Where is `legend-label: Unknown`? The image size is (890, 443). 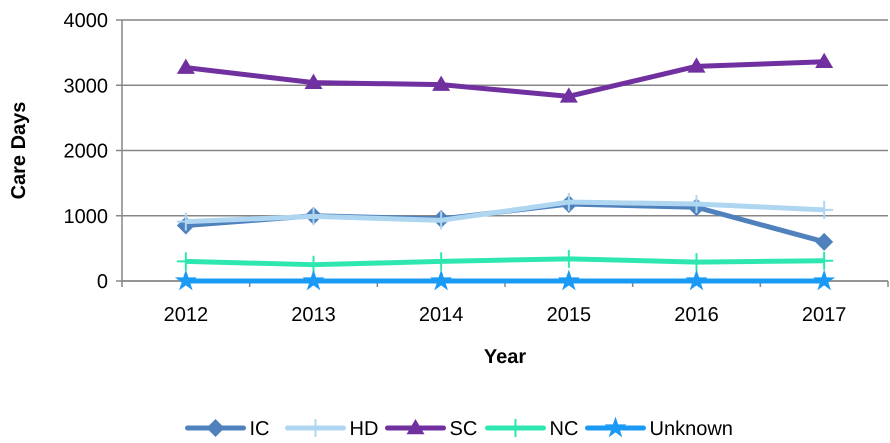
legend-label: Unknown is located at coordinates (691, 429).